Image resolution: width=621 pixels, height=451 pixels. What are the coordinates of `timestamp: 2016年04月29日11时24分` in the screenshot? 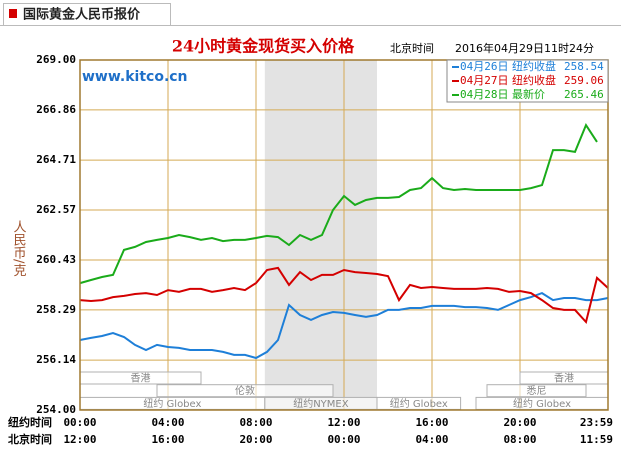 It's located at (524, 48).